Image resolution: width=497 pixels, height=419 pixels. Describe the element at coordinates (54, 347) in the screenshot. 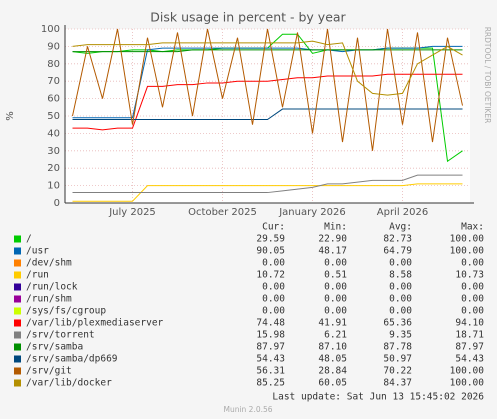

I see `legend-entry: /srv/samba` at that location.